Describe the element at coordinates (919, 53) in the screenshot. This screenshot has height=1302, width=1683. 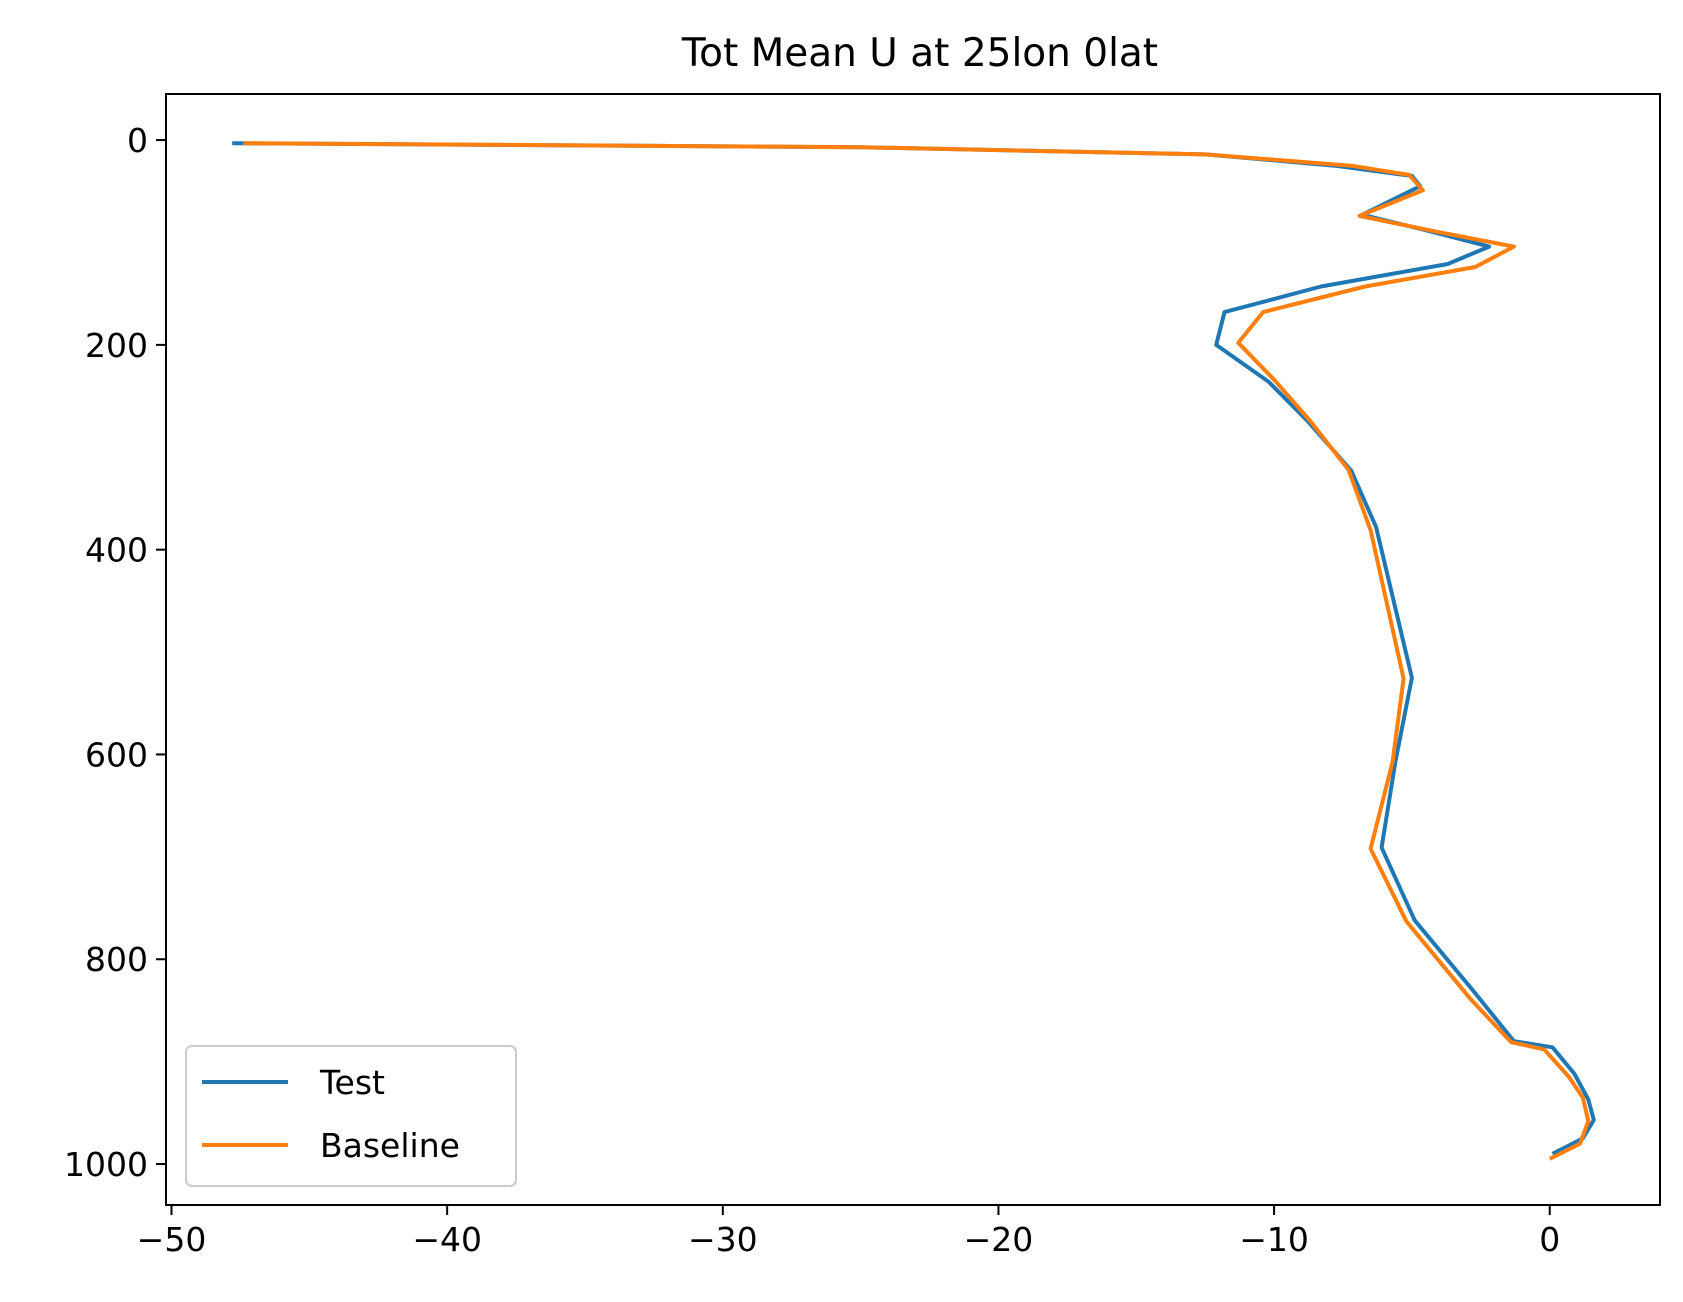
I see `chart-title: Tot Mean U at 25lon 0lat` at that location.